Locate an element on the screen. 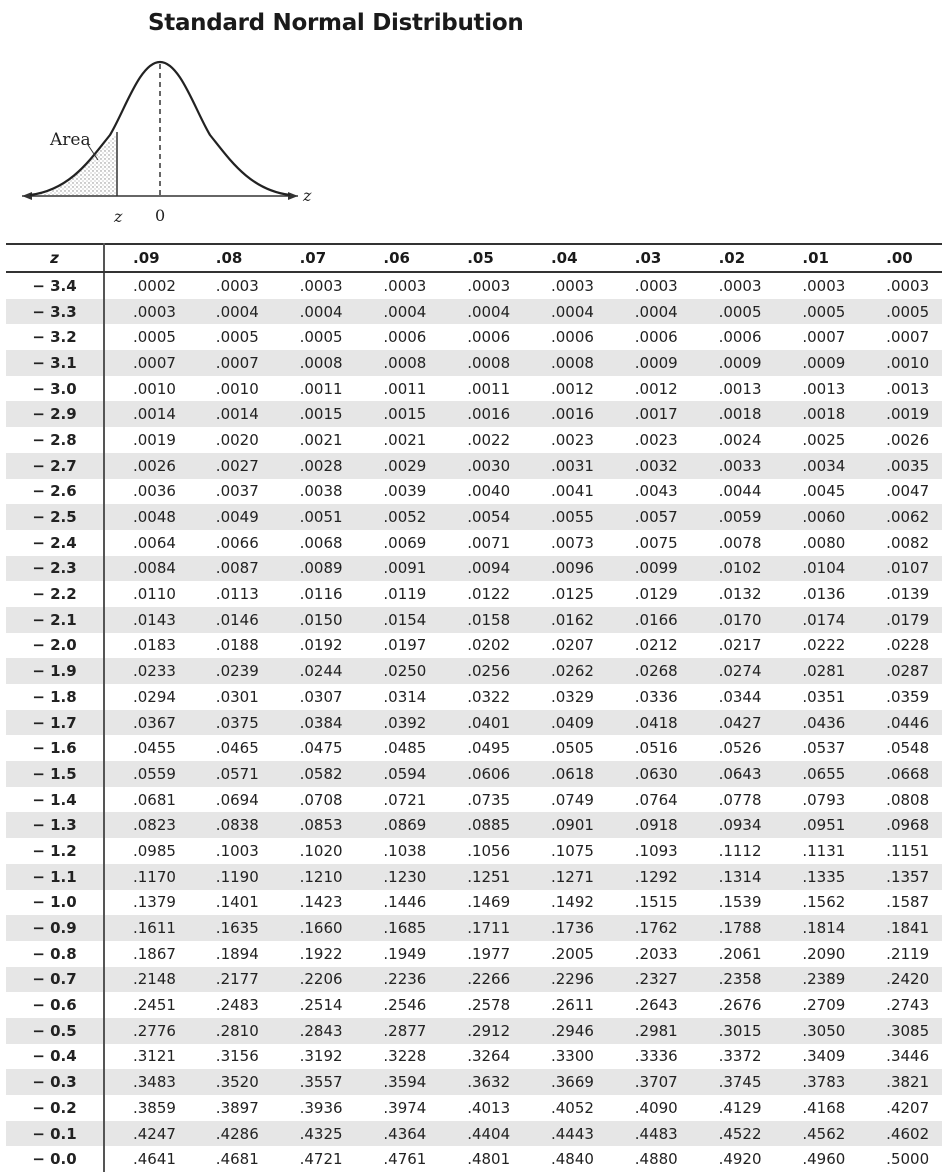 This screenshot has height=1172, width=944. table-cell: .2327 is located at coordinates (656, 979).